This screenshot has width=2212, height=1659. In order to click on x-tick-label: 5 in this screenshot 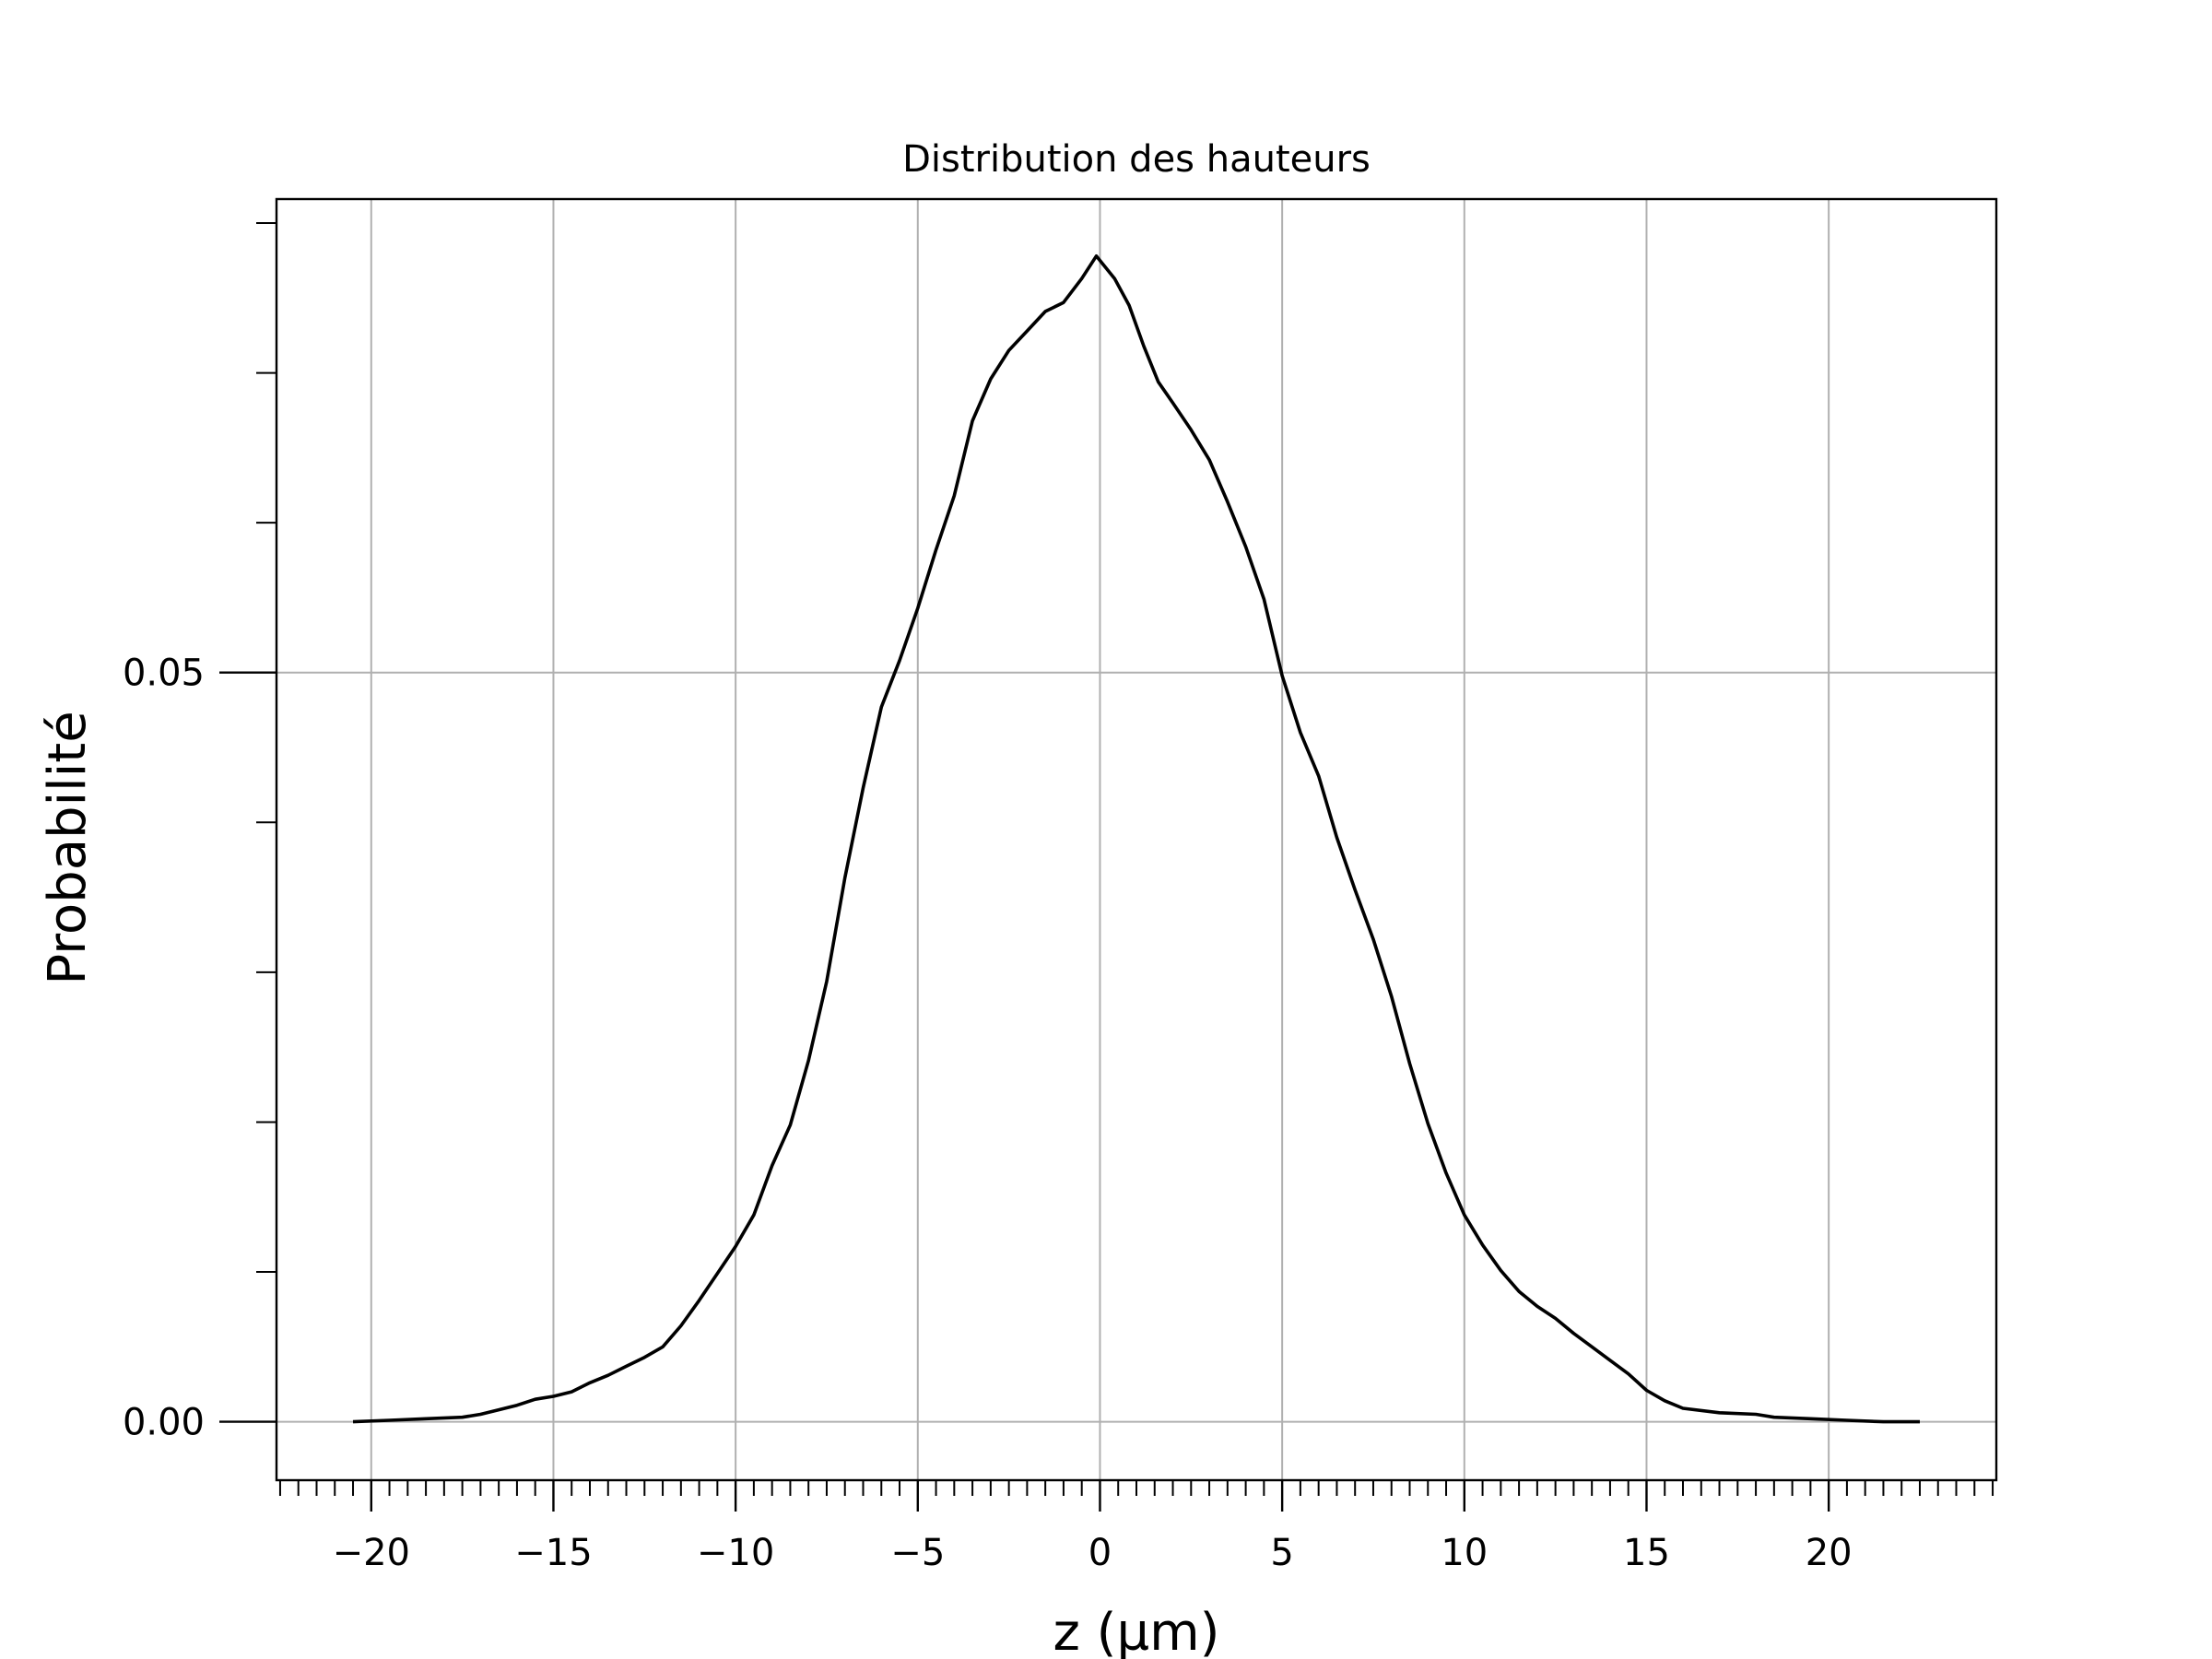, I will do `click(1281, 1553)`.